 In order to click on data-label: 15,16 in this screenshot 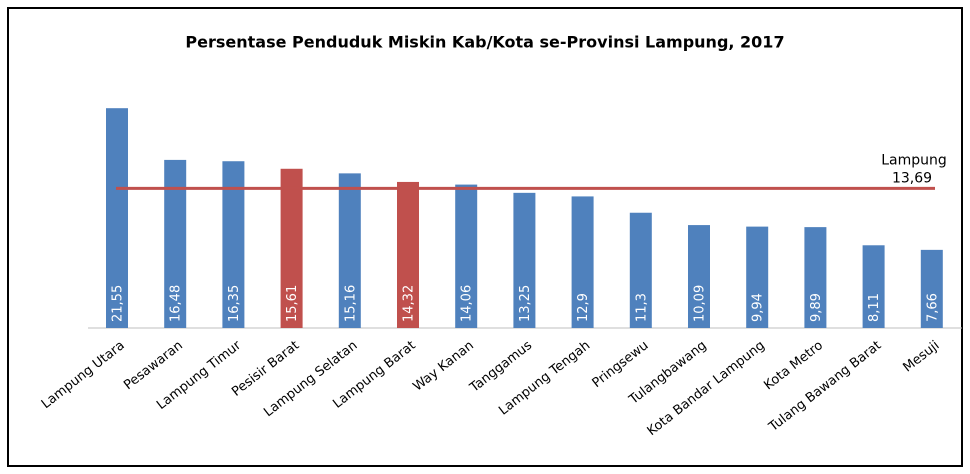, I will do `click(350, 303)`.